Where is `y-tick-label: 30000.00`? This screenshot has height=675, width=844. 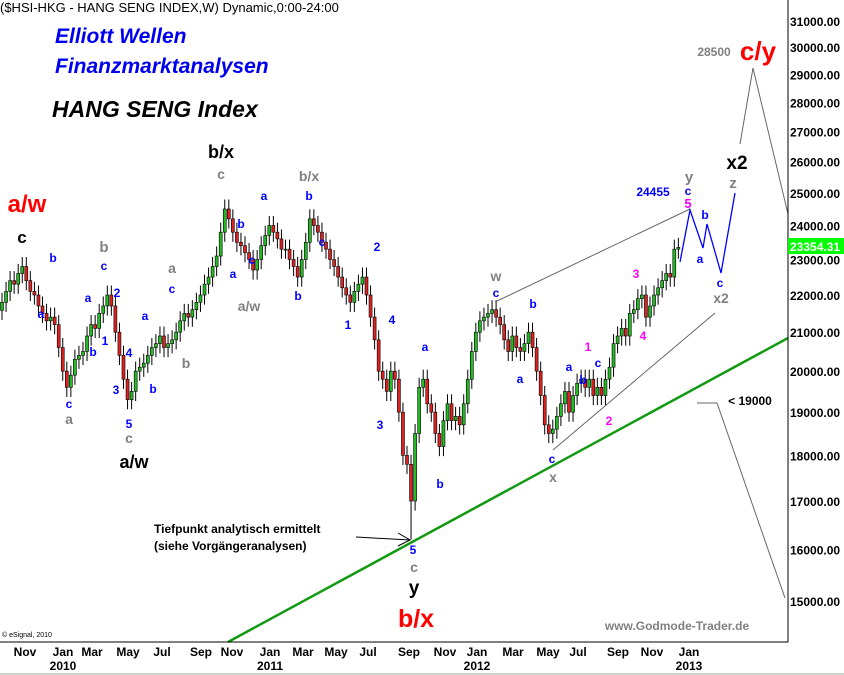 y-tick-label: 30000.00 is located at coordinates (815, 48).